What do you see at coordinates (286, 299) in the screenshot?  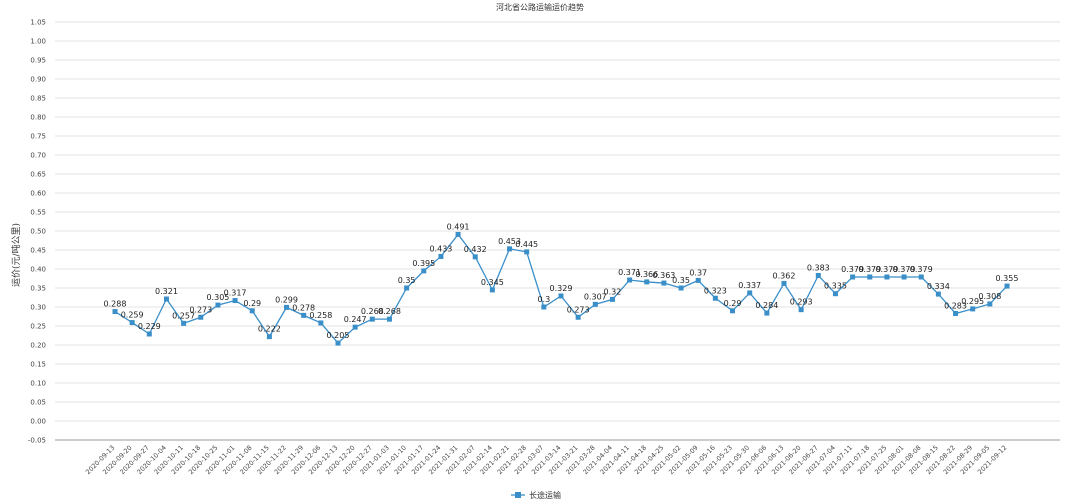 I see `data-label: 0.299` at bounding box center [286, 299].